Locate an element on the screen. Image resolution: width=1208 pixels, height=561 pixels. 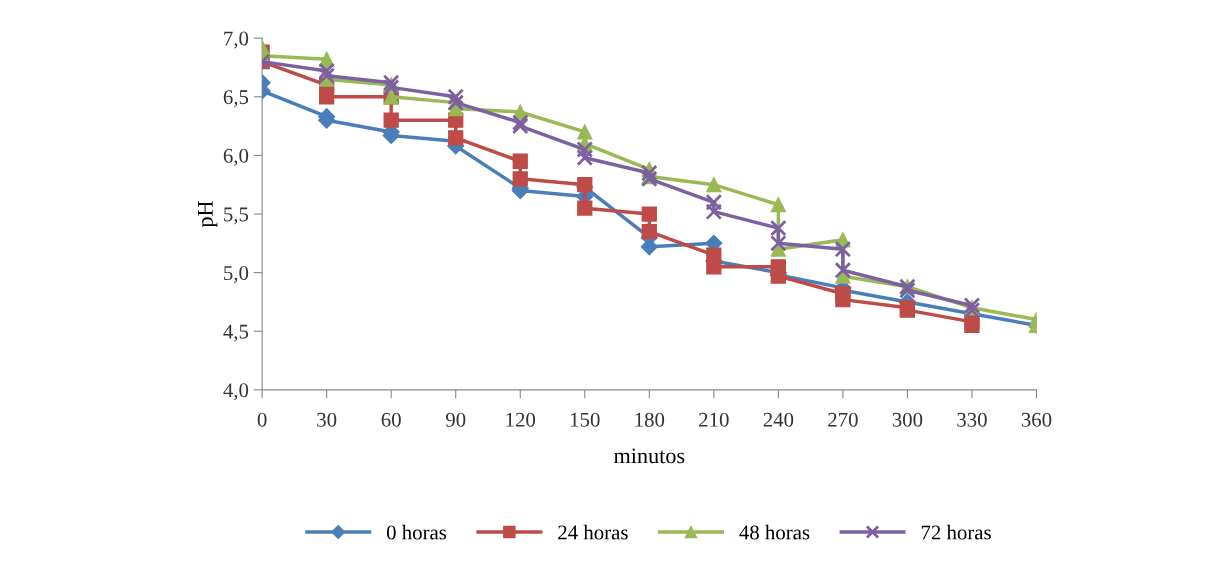
y-tick-label: 6,0 is located at coordinates (236, 157).